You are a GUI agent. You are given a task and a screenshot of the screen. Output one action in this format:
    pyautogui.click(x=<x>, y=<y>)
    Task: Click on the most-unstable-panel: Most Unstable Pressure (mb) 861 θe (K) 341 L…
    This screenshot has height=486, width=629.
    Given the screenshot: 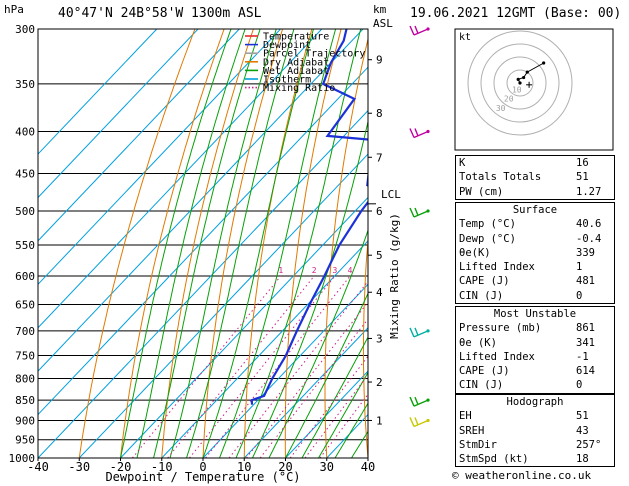 What is the action you would take?
    pyautogui.click(x=535, y=350)
    